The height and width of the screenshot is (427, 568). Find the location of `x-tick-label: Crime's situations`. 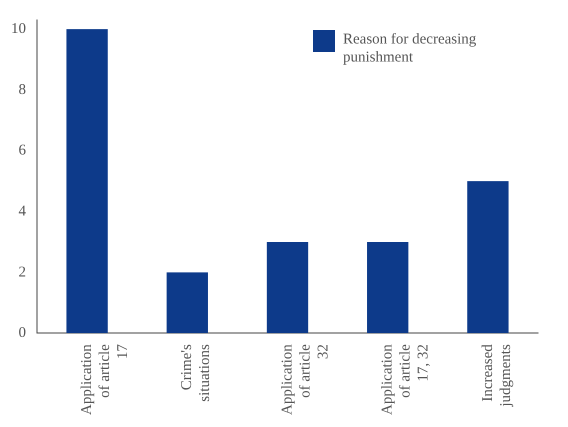

x-tick-label: Crime's situations is located at coordinates (196, 373).